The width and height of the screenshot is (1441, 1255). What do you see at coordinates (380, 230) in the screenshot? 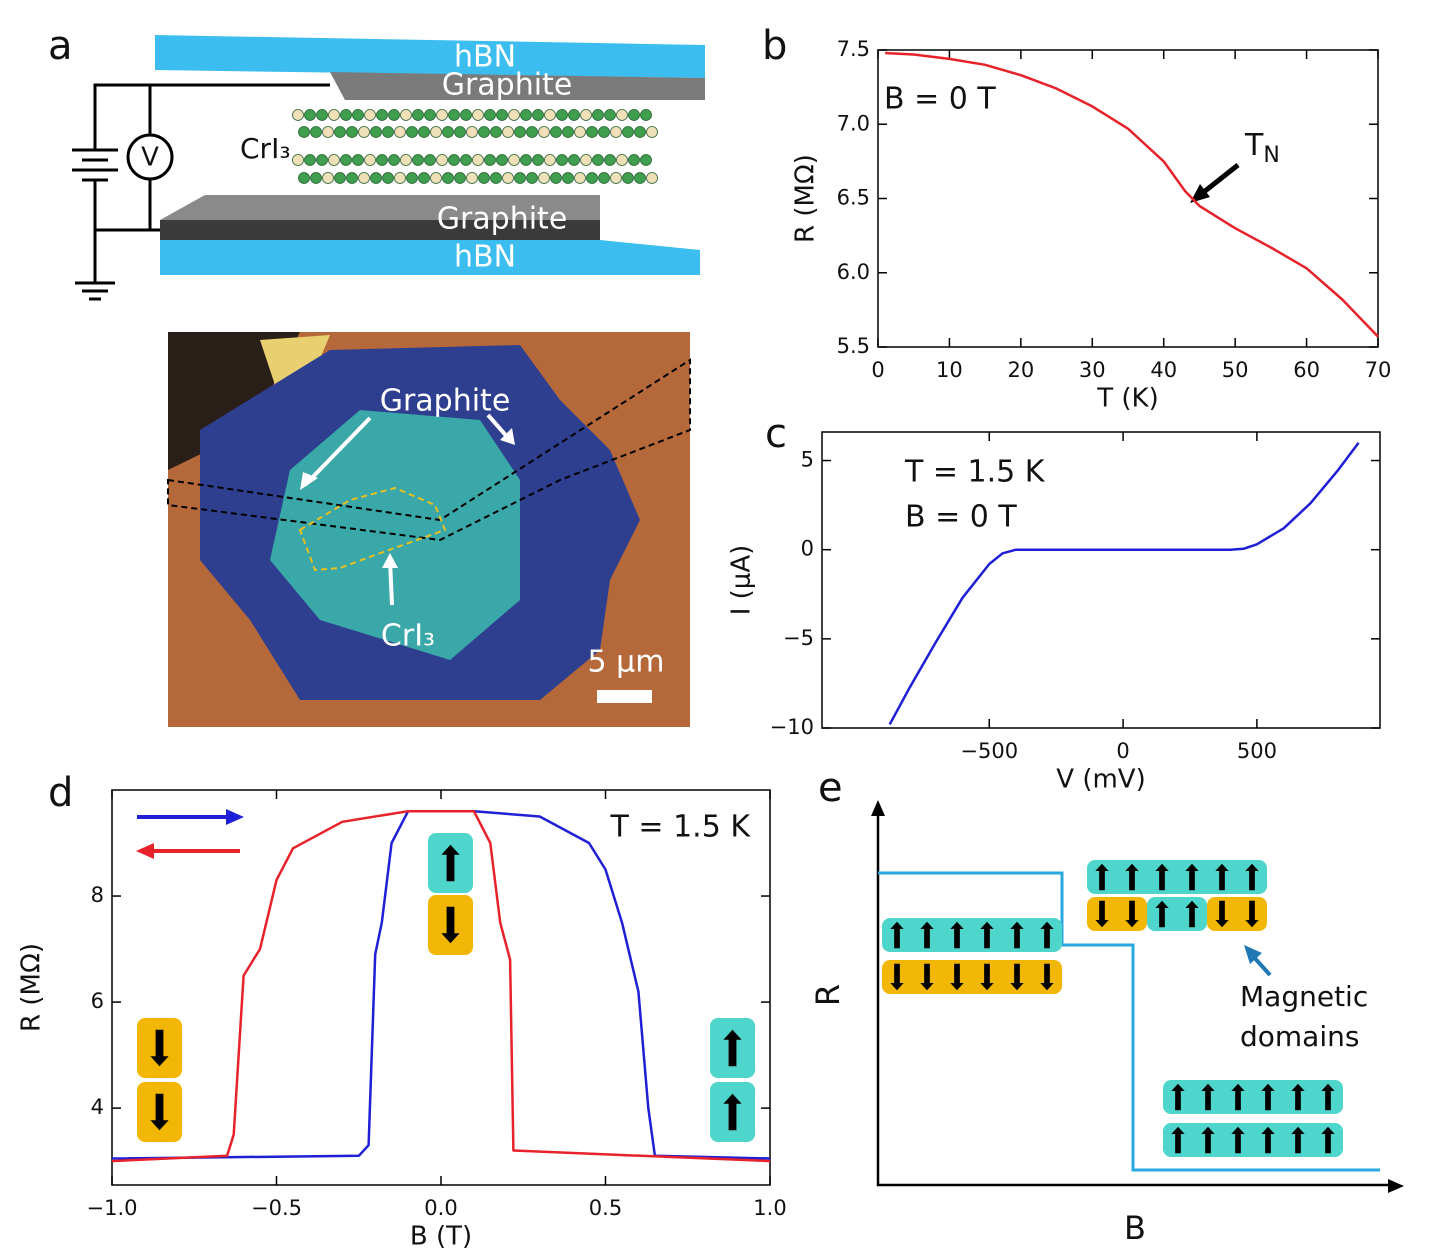
I see `graphite-bottom` at bounding box center [380, 230].